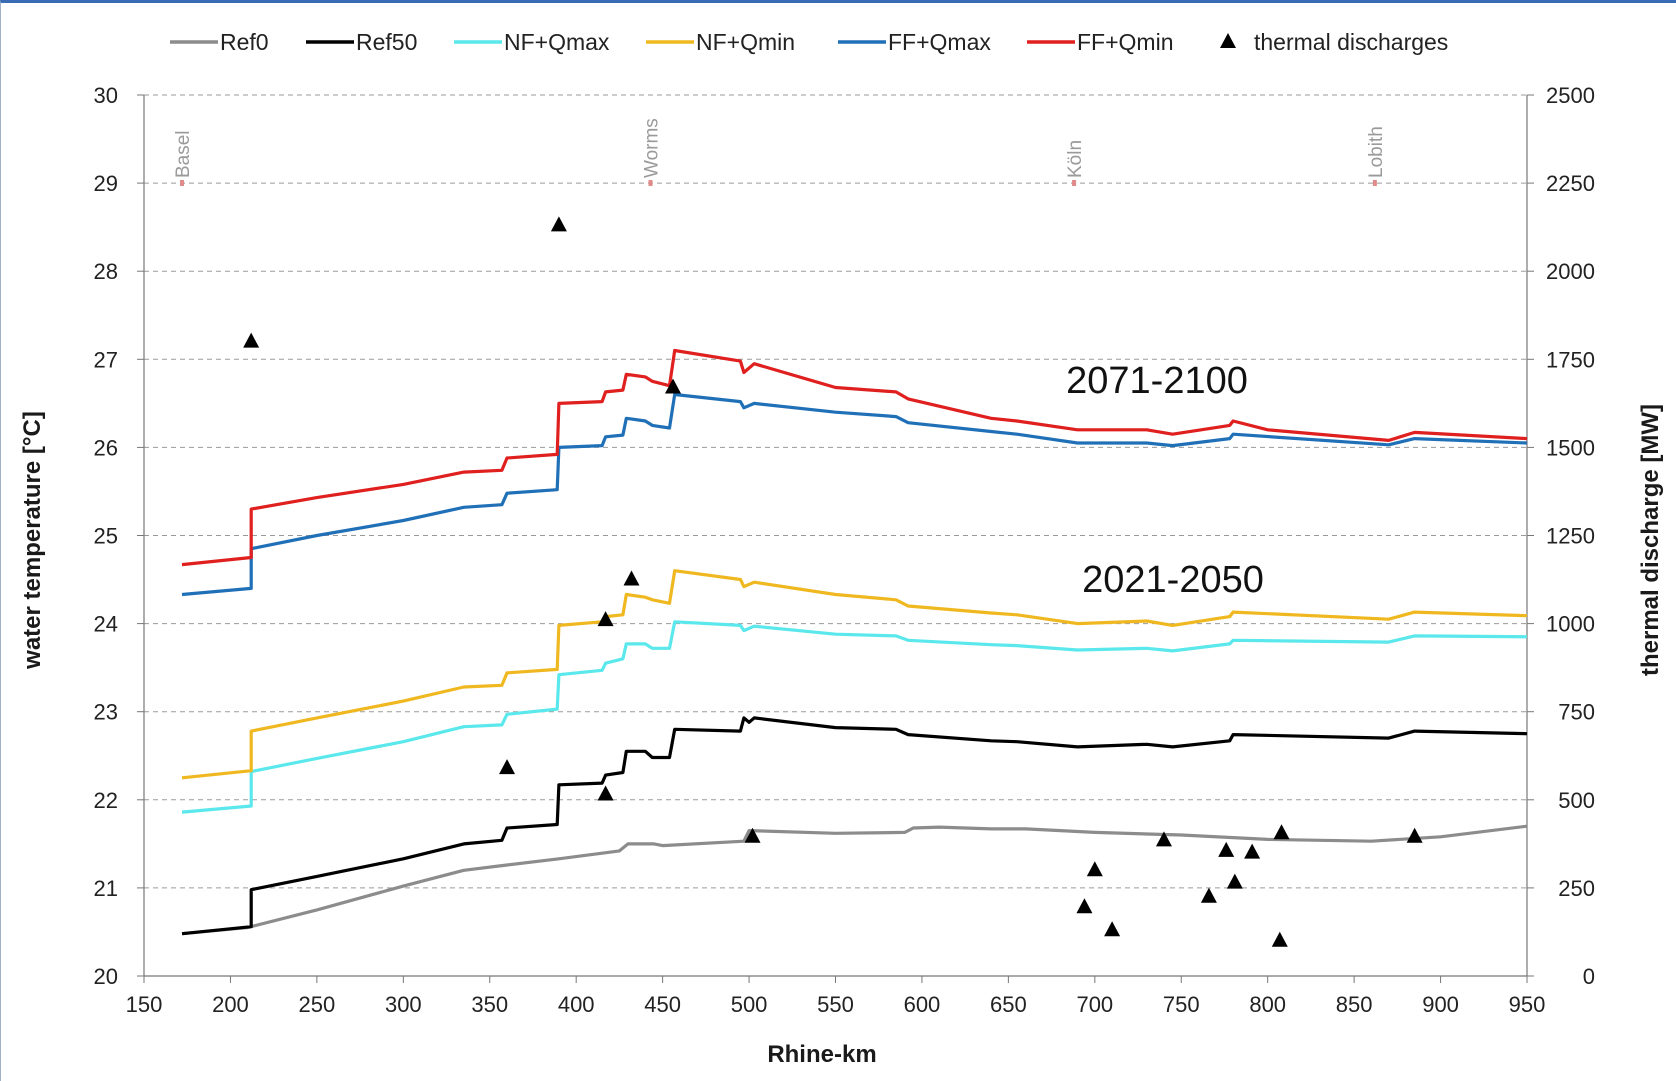 Image resolution: width=1676 pixels, height=1081 pixels. I want to click on legend-label: Ref50, so click(386, 42).